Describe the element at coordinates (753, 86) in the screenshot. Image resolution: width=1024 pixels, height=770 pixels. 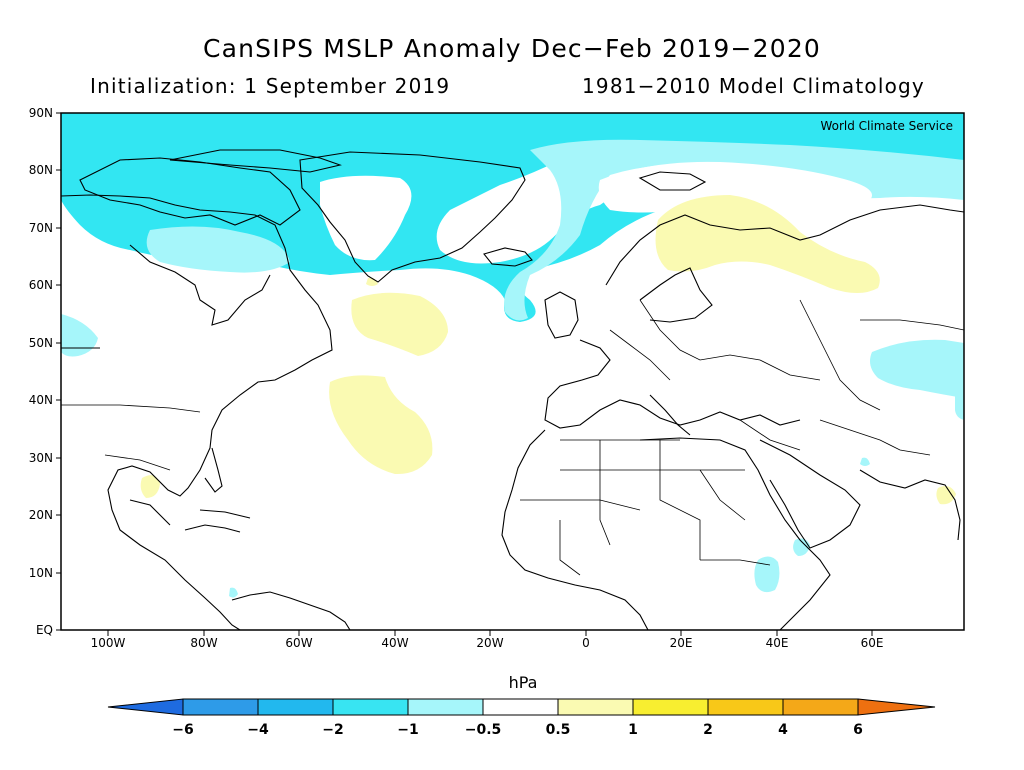
I see `climatology-label: 1981−2010 Model Climatology` at that location.